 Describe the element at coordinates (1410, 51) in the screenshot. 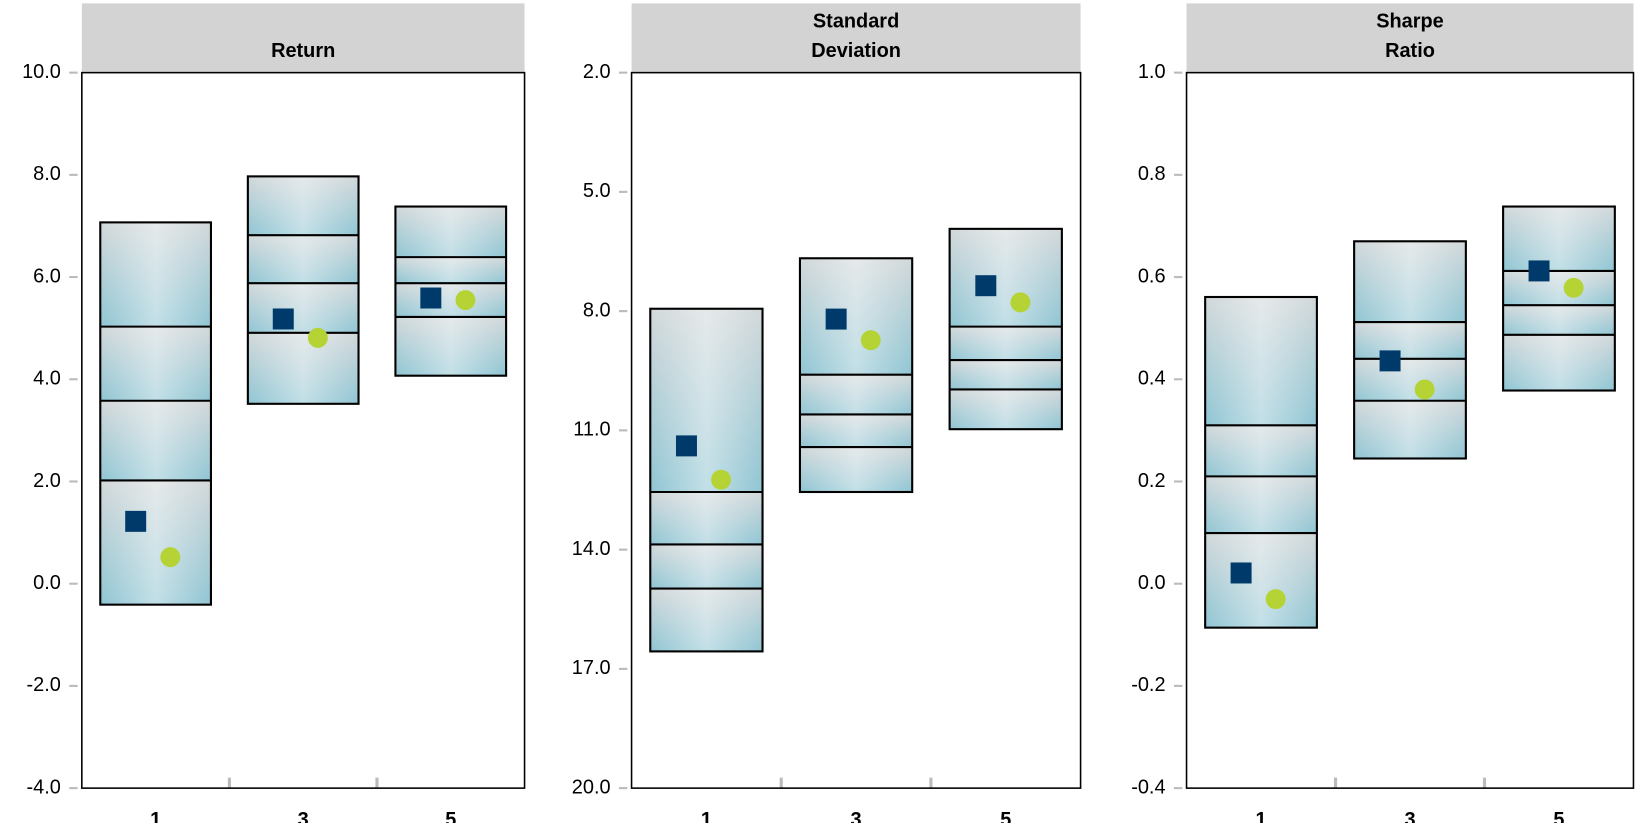

I see `panel-title: Ratio` at that location.